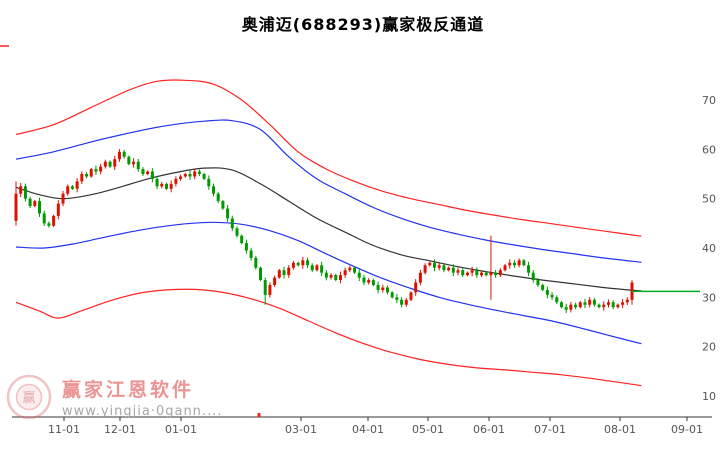 Image resolution: width=726 pixels, height=450 pixels. Describe the element at coordinates (709, 100) in the screenshot. I see `y-axis-label: 70` at that location.